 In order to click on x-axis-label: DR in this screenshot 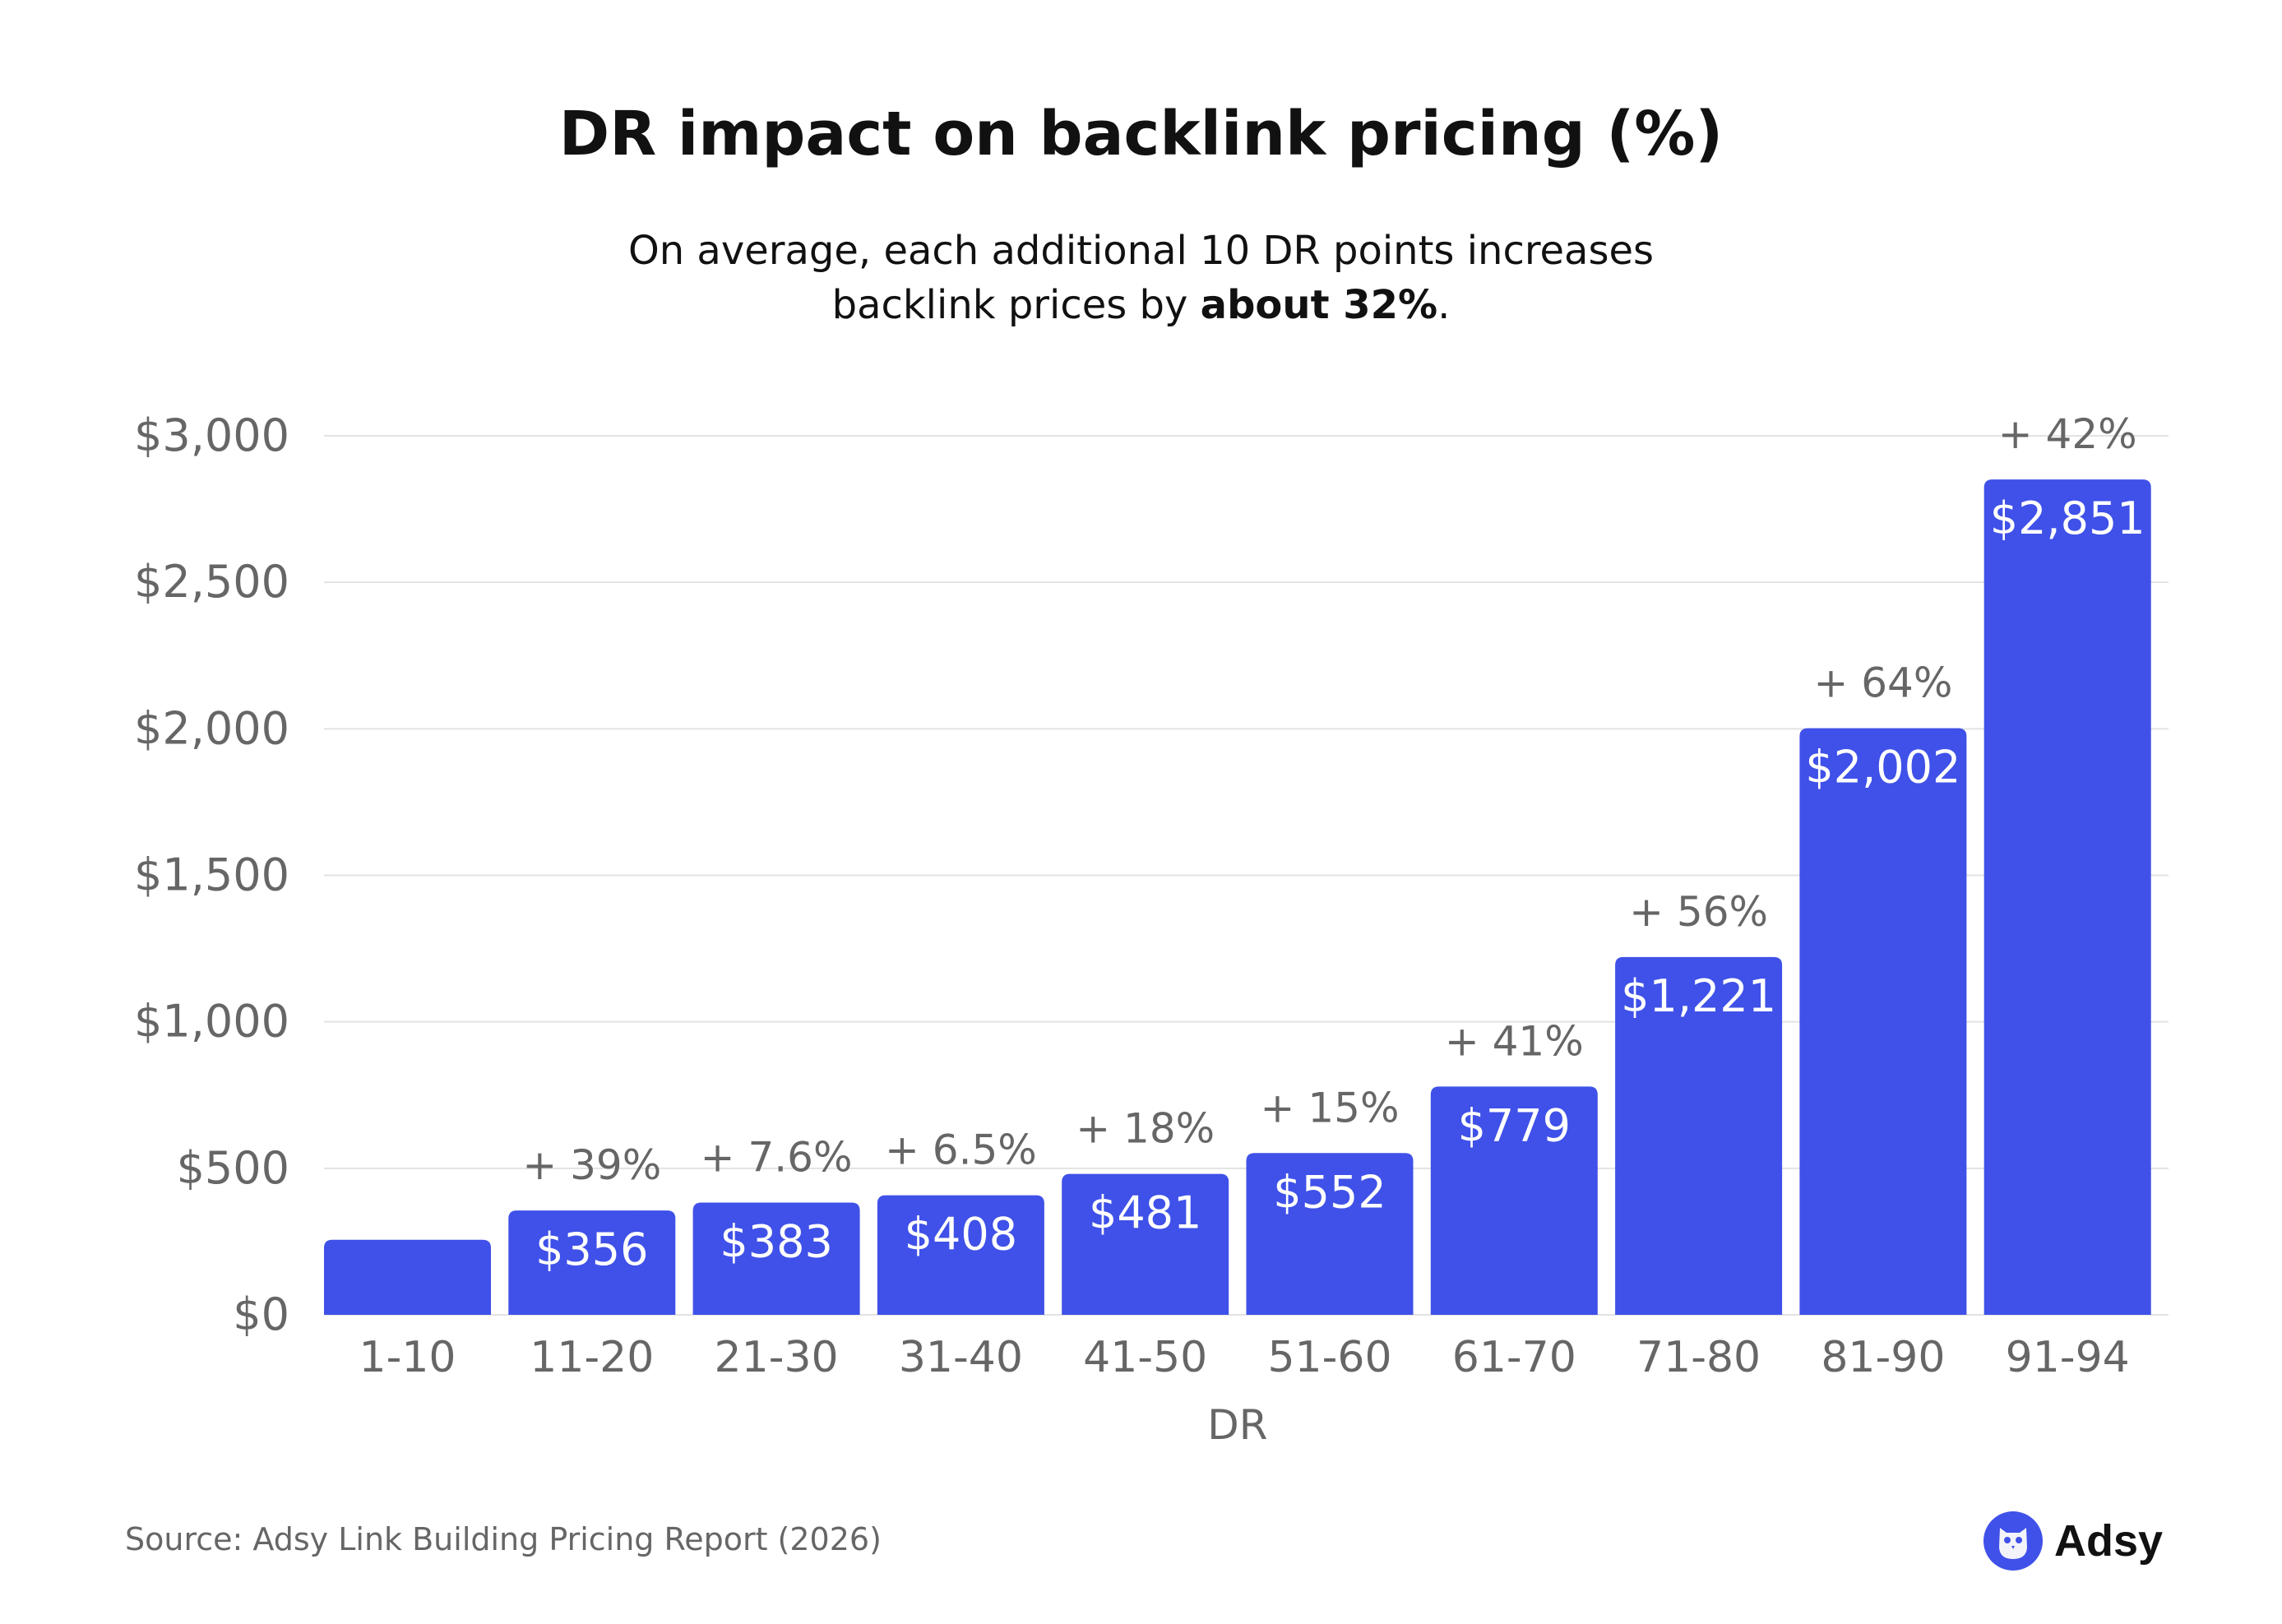, I will do `click(1237, 1425)`.